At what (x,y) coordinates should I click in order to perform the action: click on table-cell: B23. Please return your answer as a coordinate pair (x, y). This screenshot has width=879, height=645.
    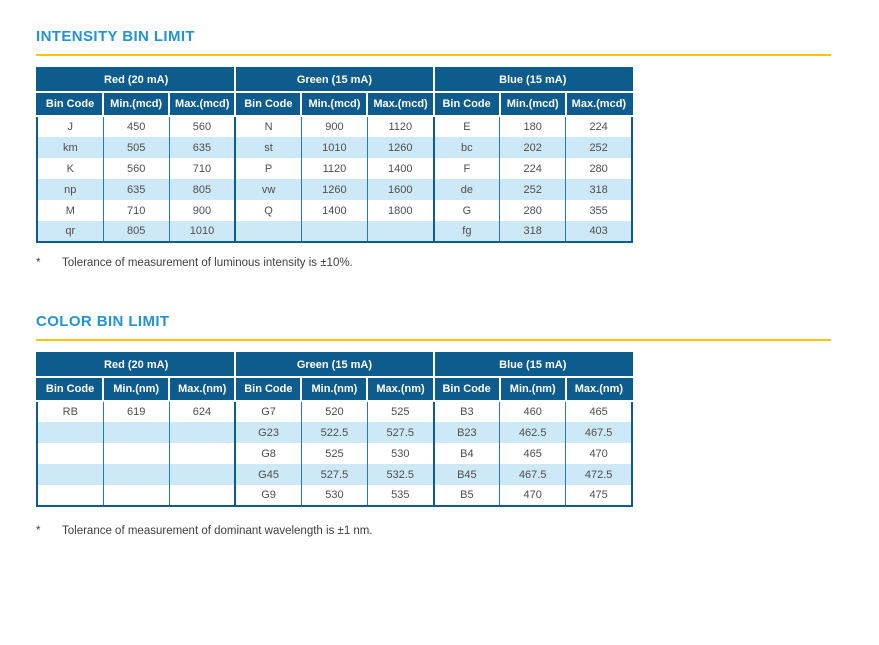
    Looking at the image, I should click on (466, 432).